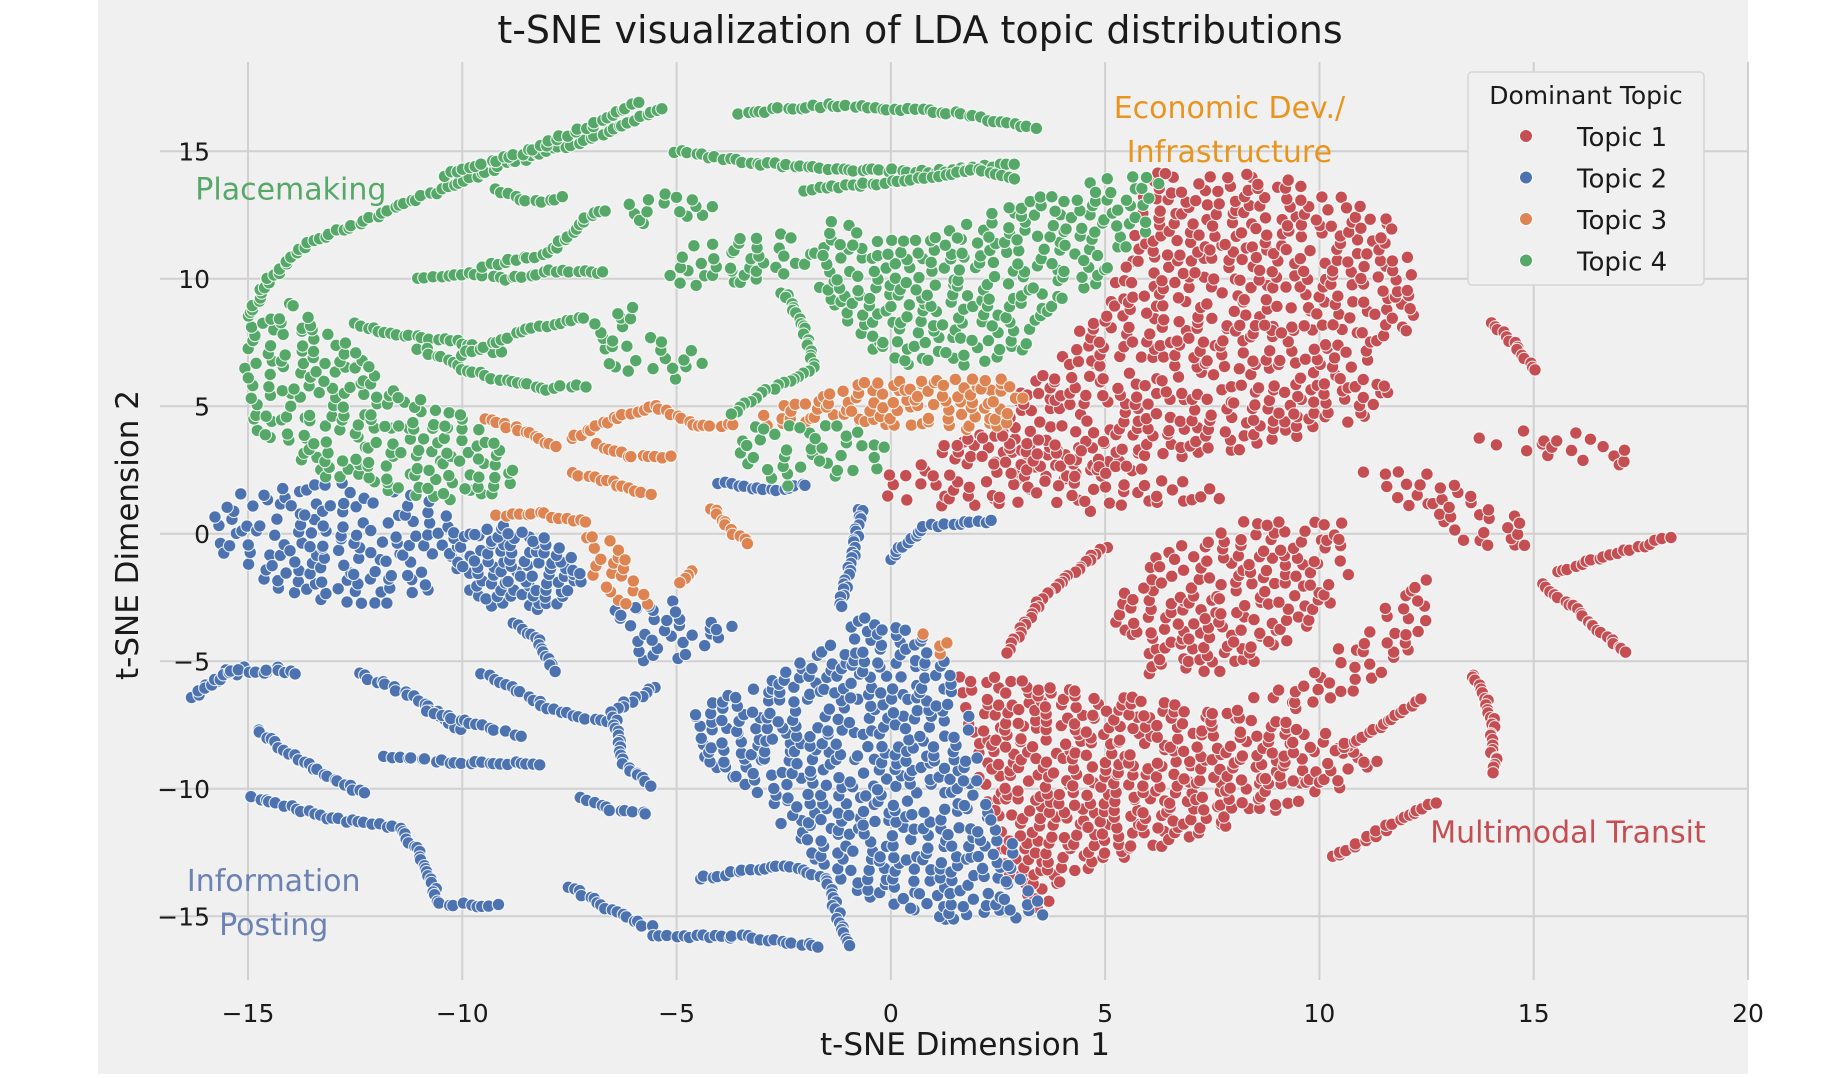 This screenshot has height=1078, width=1840. I want to click on y-tick-label: −10, so click(183, 789).